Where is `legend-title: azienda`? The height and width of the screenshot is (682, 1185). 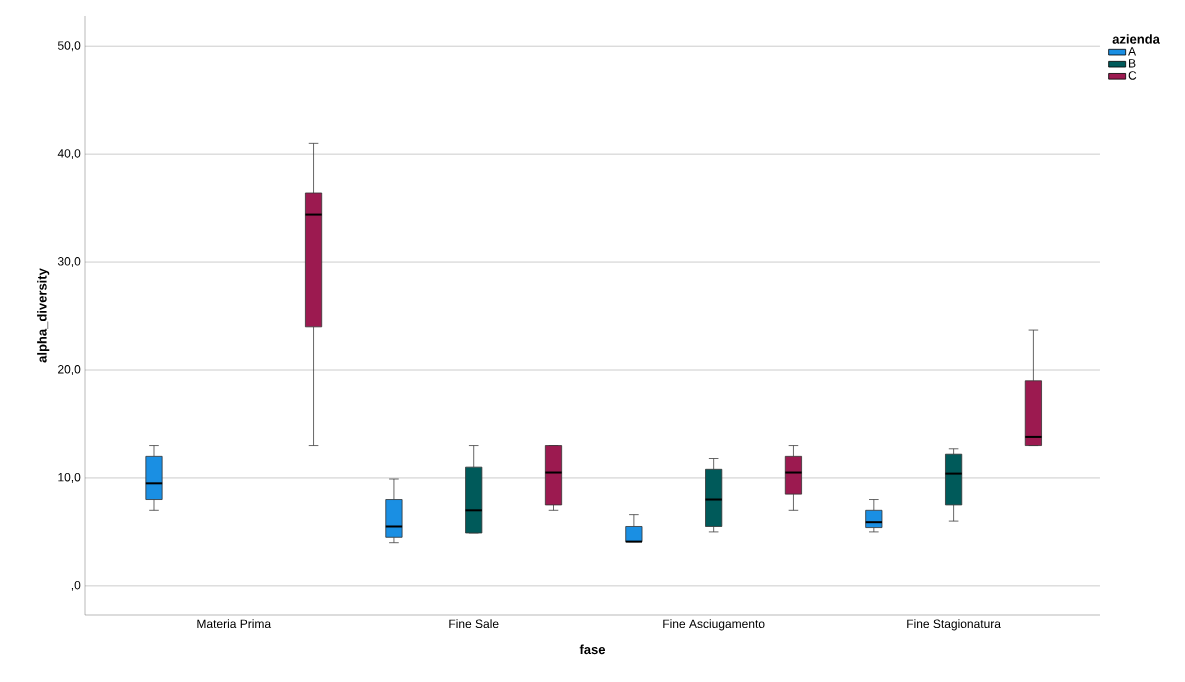 legend-title: azienda is located at coordinates (1136, 39).